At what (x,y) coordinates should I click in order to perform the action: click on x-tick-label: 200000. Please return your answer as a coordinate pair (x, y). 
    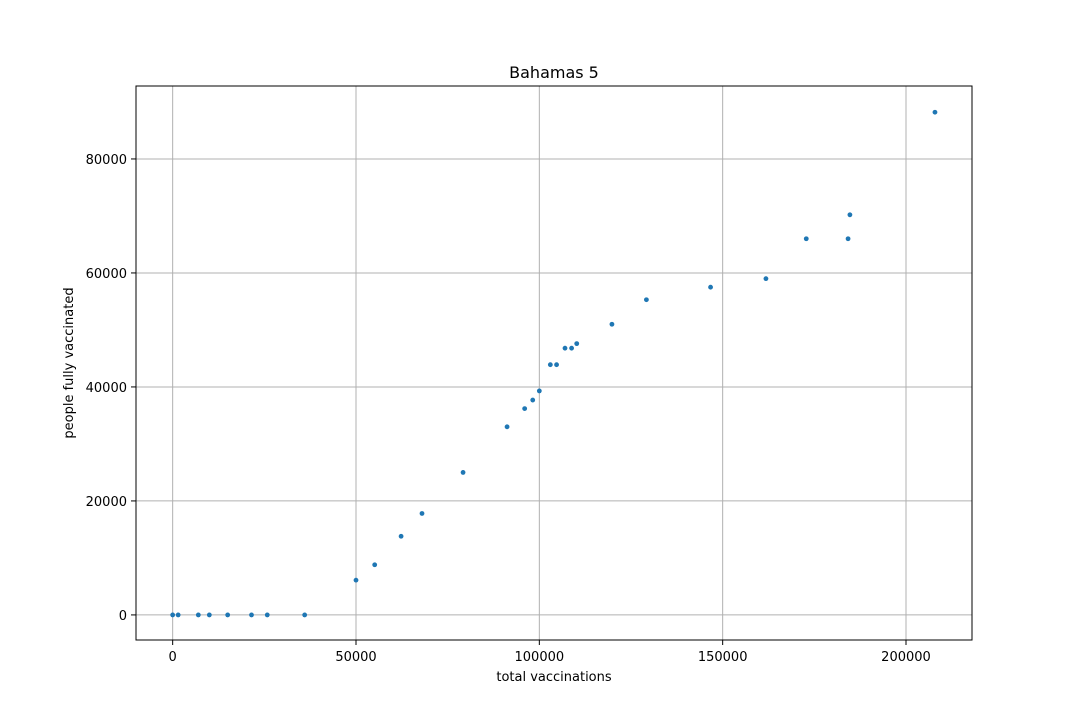
    Looking at the image, I should click on (906, 657).